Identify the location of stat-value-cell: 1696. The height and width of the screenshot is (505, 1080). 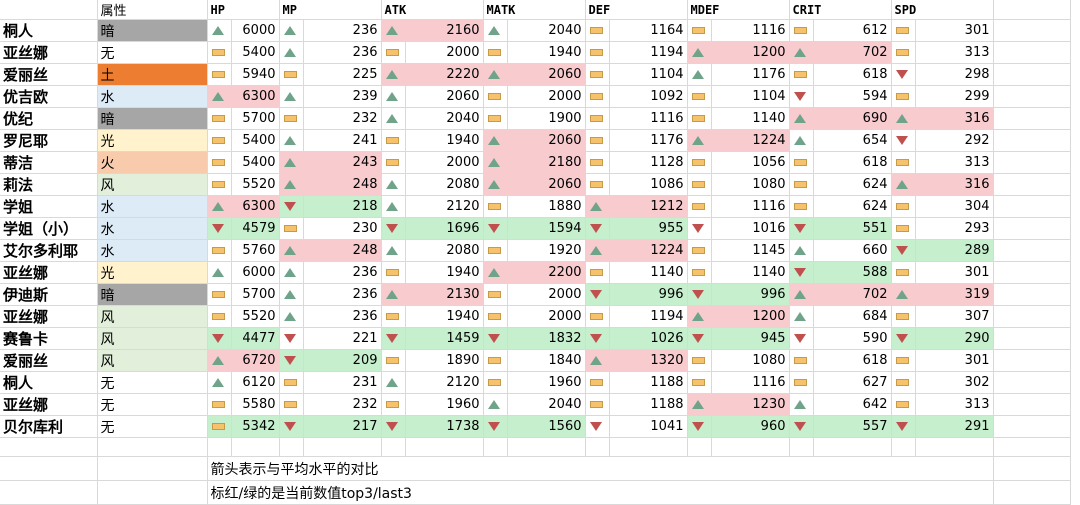
(444, 228).